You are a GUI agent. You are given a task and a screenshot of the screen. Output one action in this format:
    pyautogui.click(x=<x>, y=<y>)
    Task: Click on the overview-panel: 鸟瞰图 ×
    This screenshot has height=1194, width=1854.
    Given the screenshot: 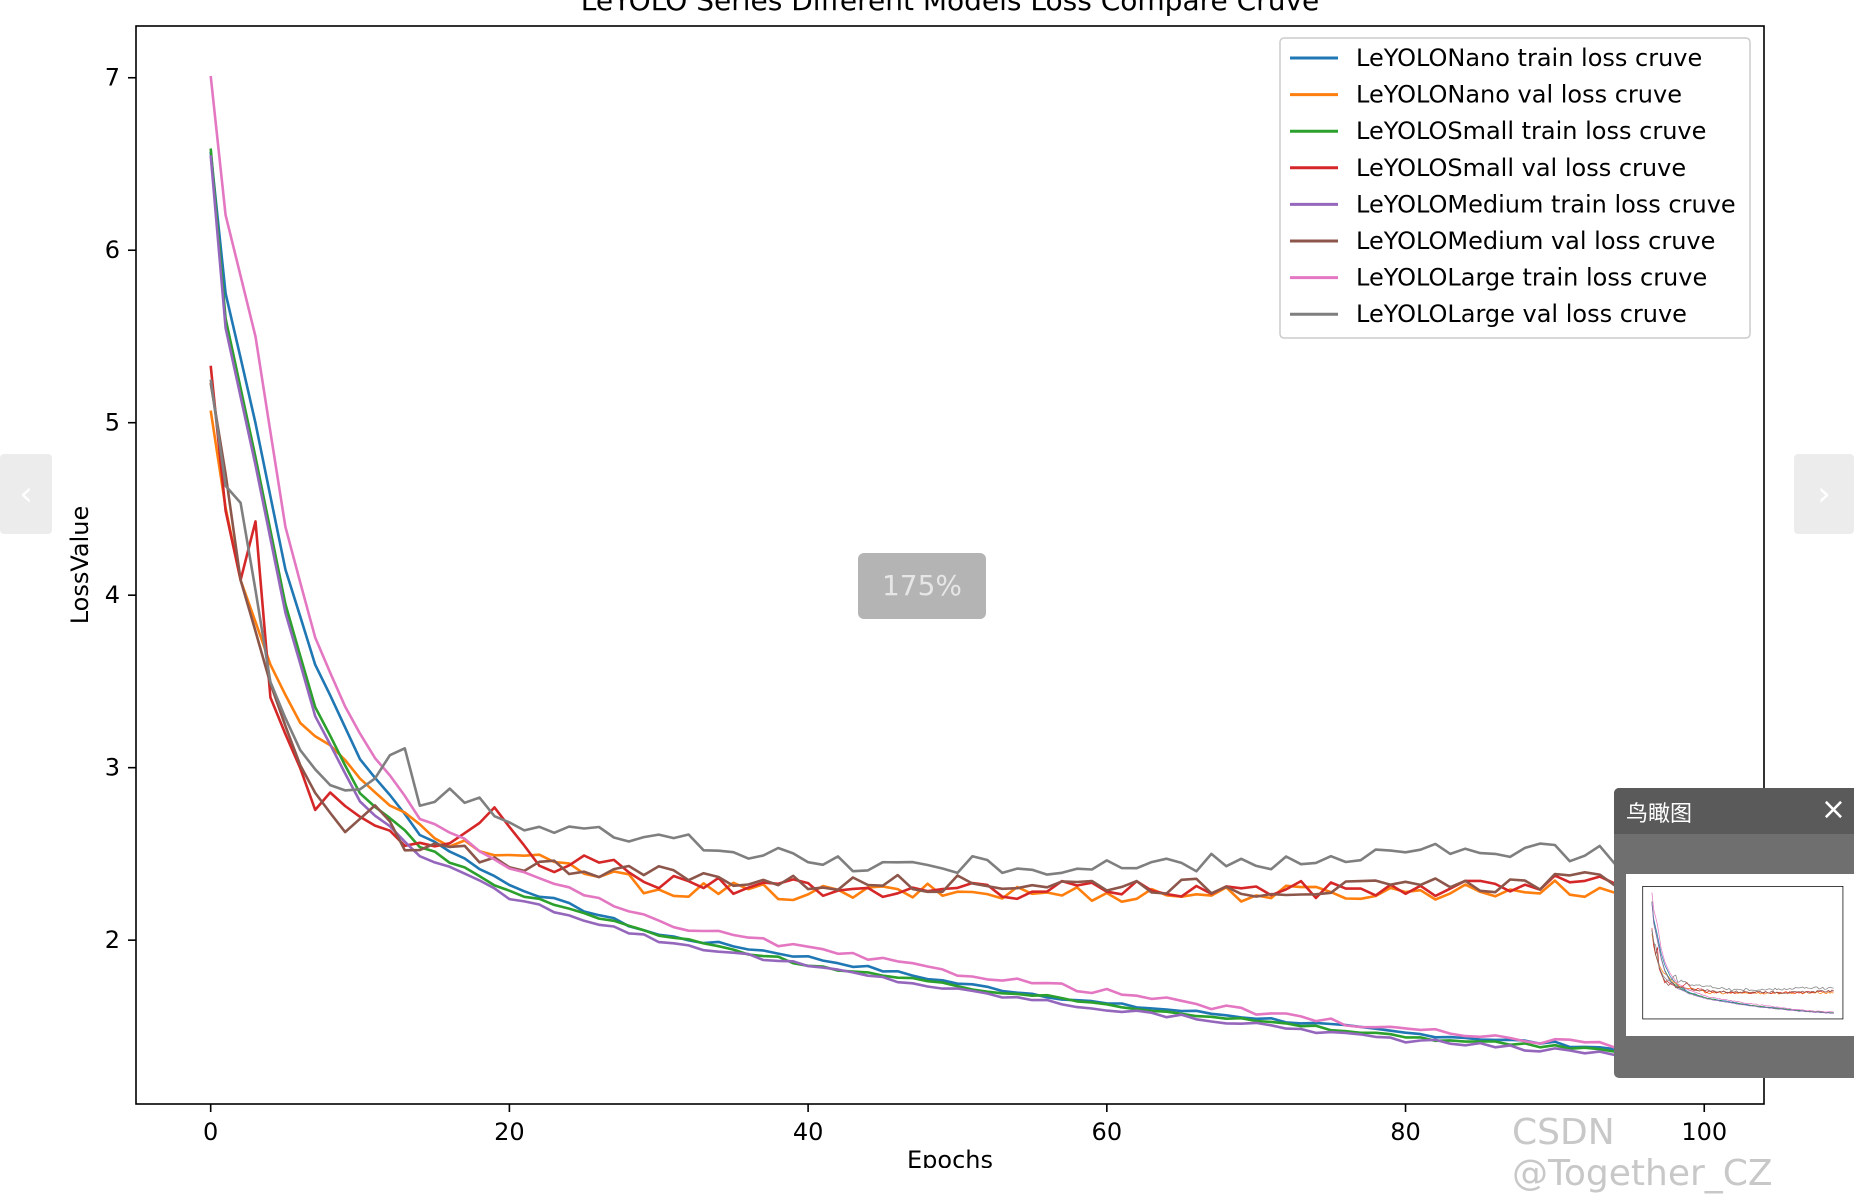 What is the action you would take?
    pyautogui.click(x=1734, y=933)
    